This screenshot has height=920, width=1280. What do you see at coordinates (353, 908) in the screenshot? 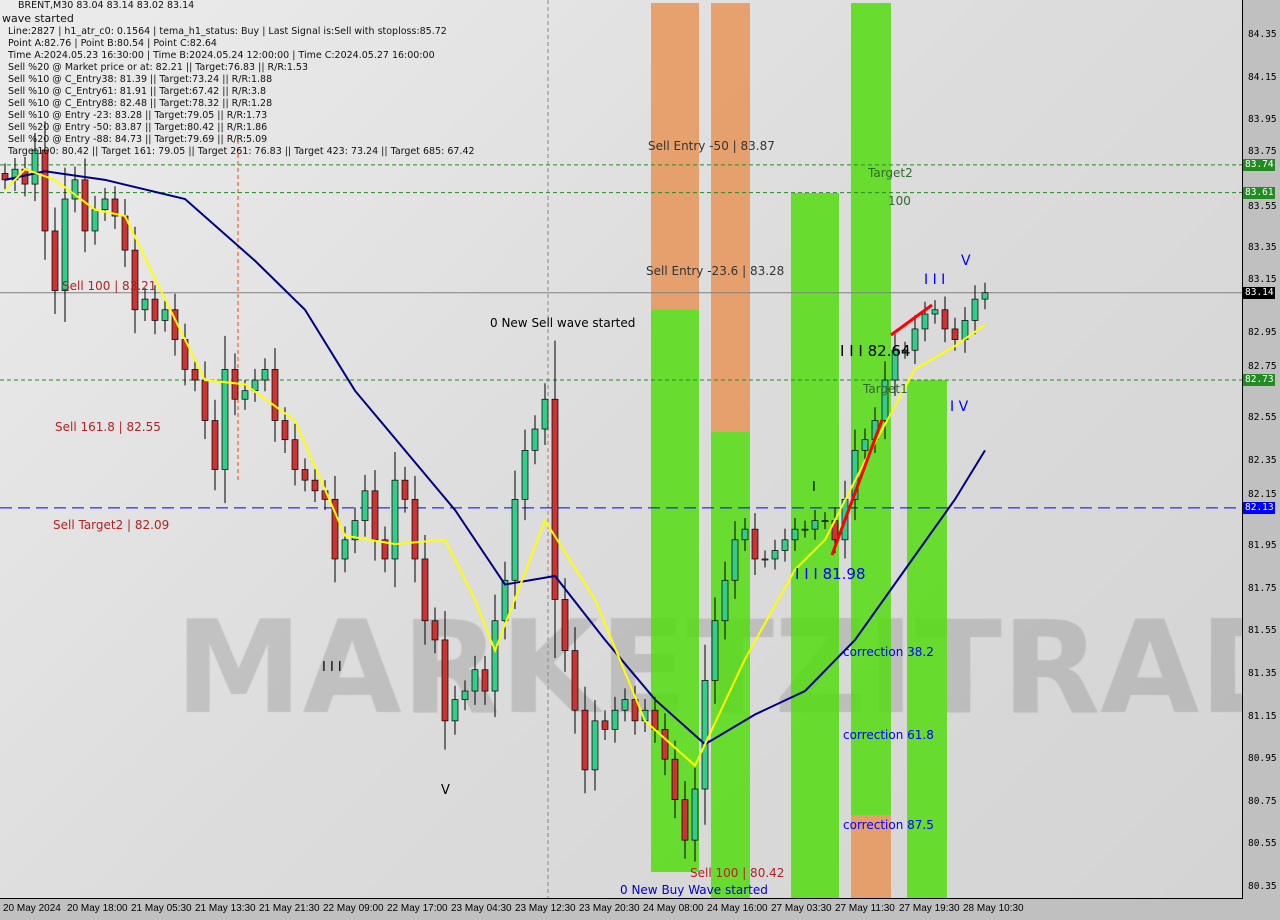
I see `x-tick-label: 22 May 09:00` at bounding box center [353, 908].